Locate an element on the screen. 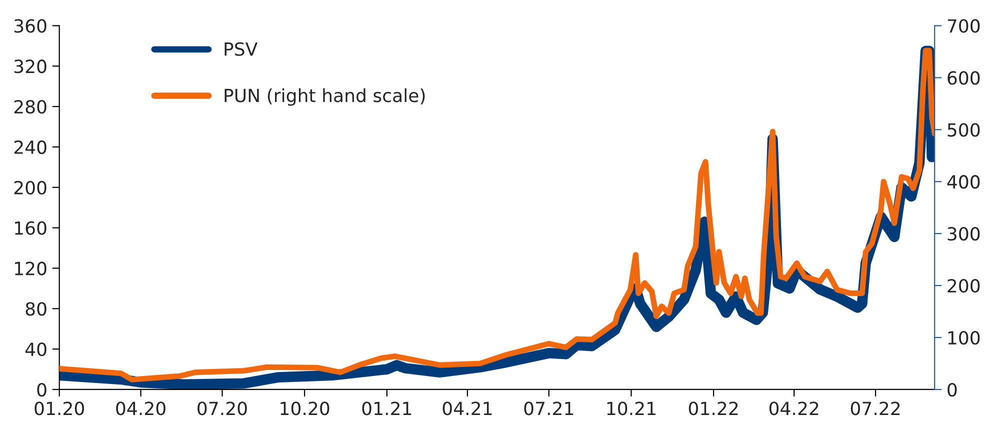 The image size is (989, 428). y2-tick-label: 200 is located at coordinates (964, 285).